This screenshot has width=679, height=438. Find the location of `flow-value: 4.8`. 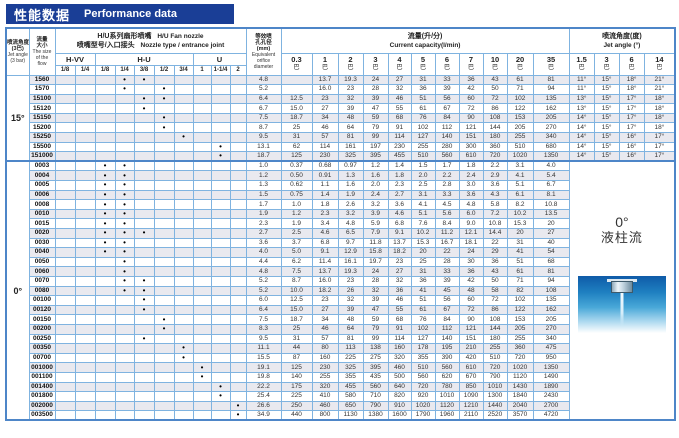

flow-value: 4.8 is located at coordinates (471, 204).